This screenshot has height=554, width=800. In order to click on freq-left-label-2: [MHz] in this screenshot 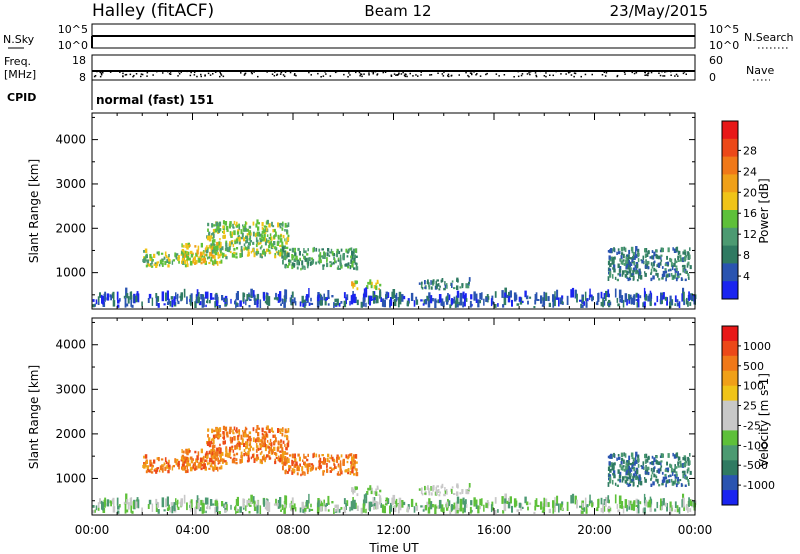, I will do `click(20, 74)`.